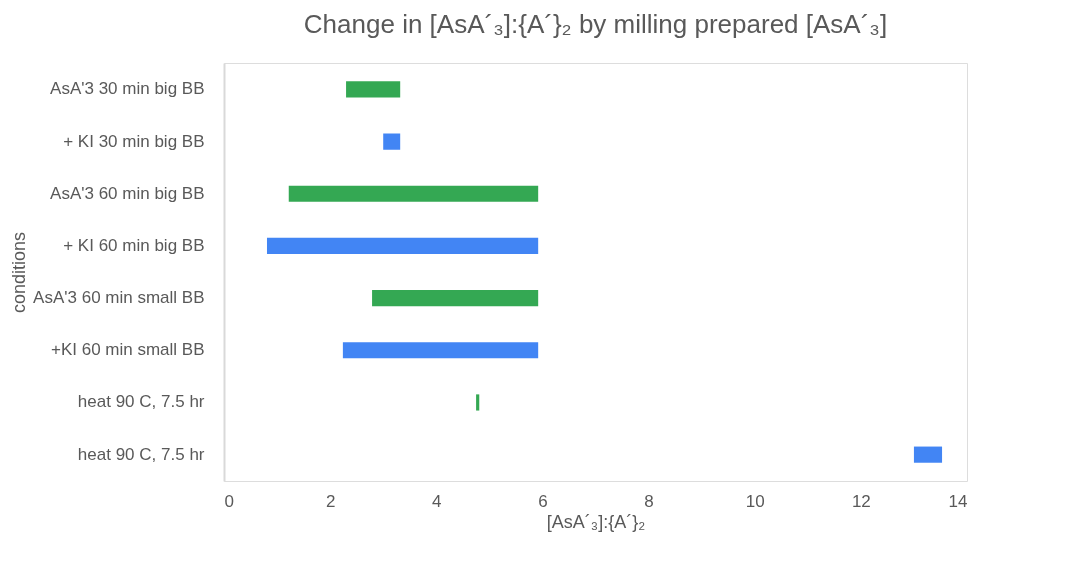  I want to click on x-axis-title: [AsA´₃]:{A´}₂, so click(596, 521).